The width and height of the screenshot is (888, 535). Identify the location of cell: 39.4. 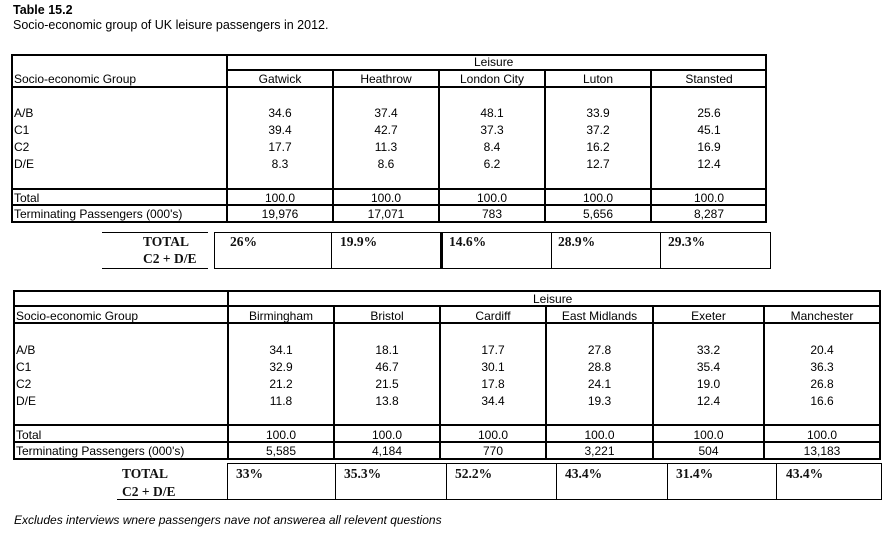
(280, 130).